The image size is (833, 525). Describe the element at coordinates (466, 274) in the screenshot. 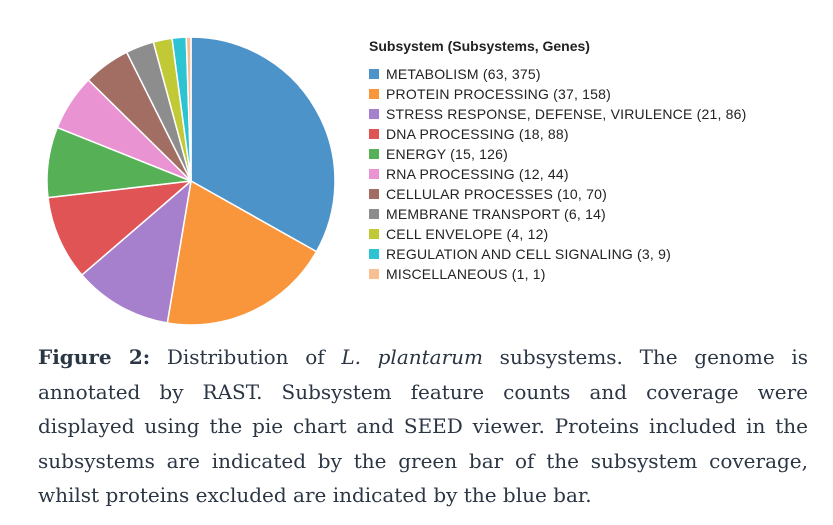

I see `legend-label: MISCELLANEOUS (1, 1)` at that location.